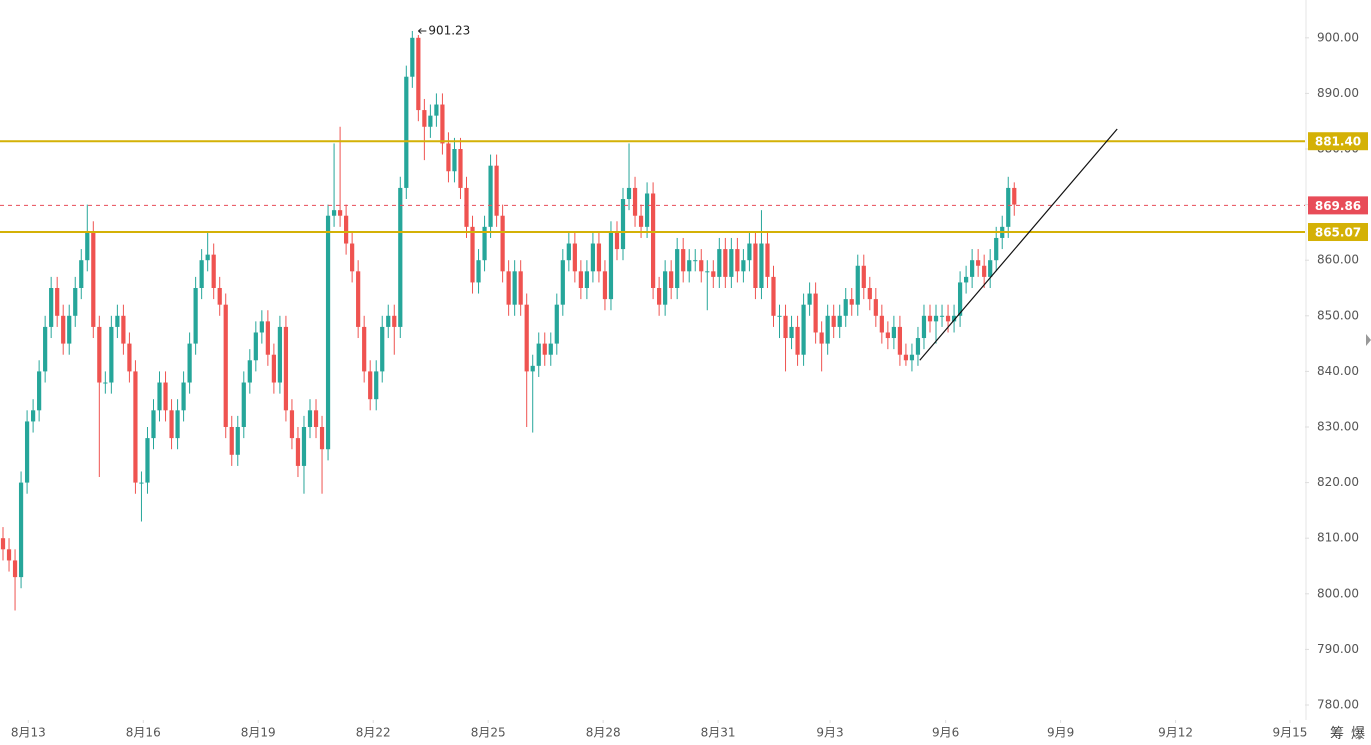 This screenshot has width=1371, height=745. I want to click on y-tick-label: 790.00, so click(1338, 649).